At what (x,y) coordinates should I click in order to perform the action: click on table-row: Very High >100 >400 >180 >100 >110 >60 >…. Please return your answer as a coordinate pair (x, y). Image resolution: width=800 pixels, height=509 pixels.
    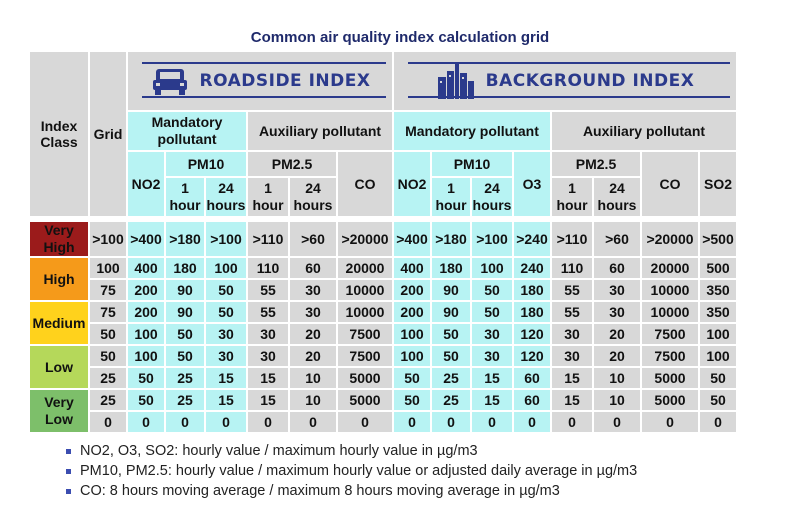
    Looking at the image, I should click on (383, 239).